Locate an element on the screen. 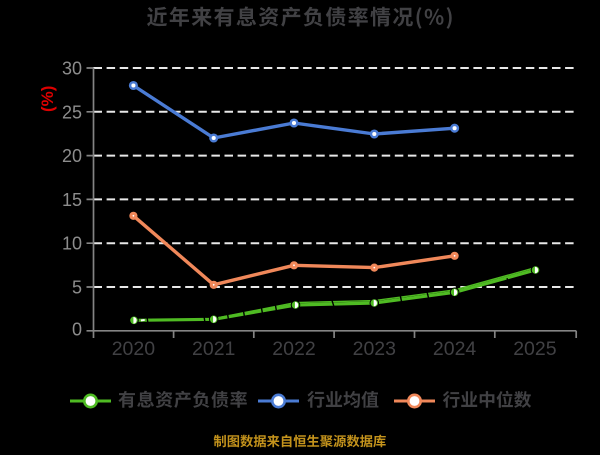 This screenshot has width=600, height=455. svg-text: 0 is located at coordinates (77, 329).